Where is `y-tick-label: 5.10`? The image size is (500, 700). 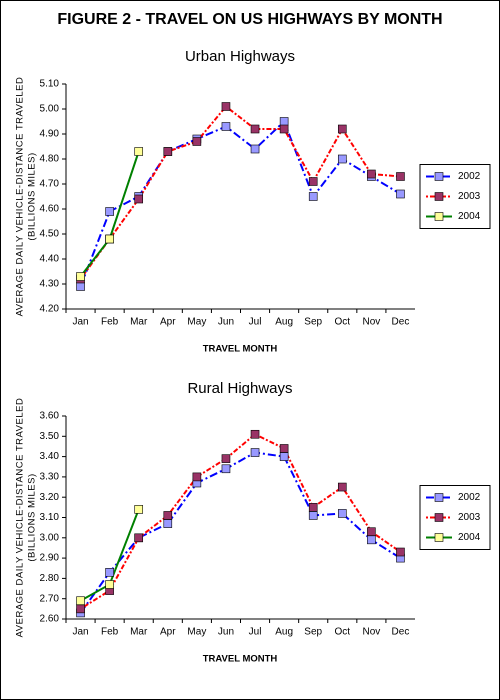
y-tick-label: 5.10 is located at coordinates (50, 84).